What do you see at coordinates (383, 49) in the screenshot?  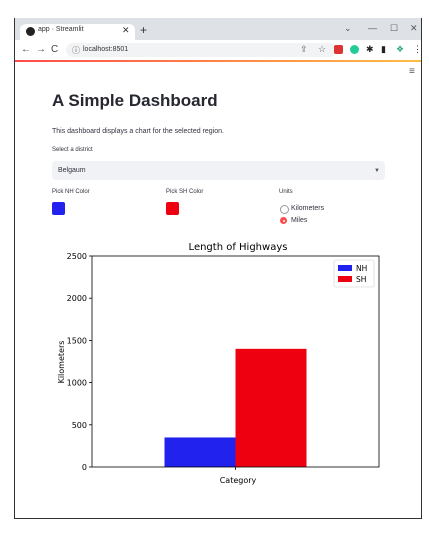 I see `side-panel-icon: ▮` at bounding box center [383, 49].